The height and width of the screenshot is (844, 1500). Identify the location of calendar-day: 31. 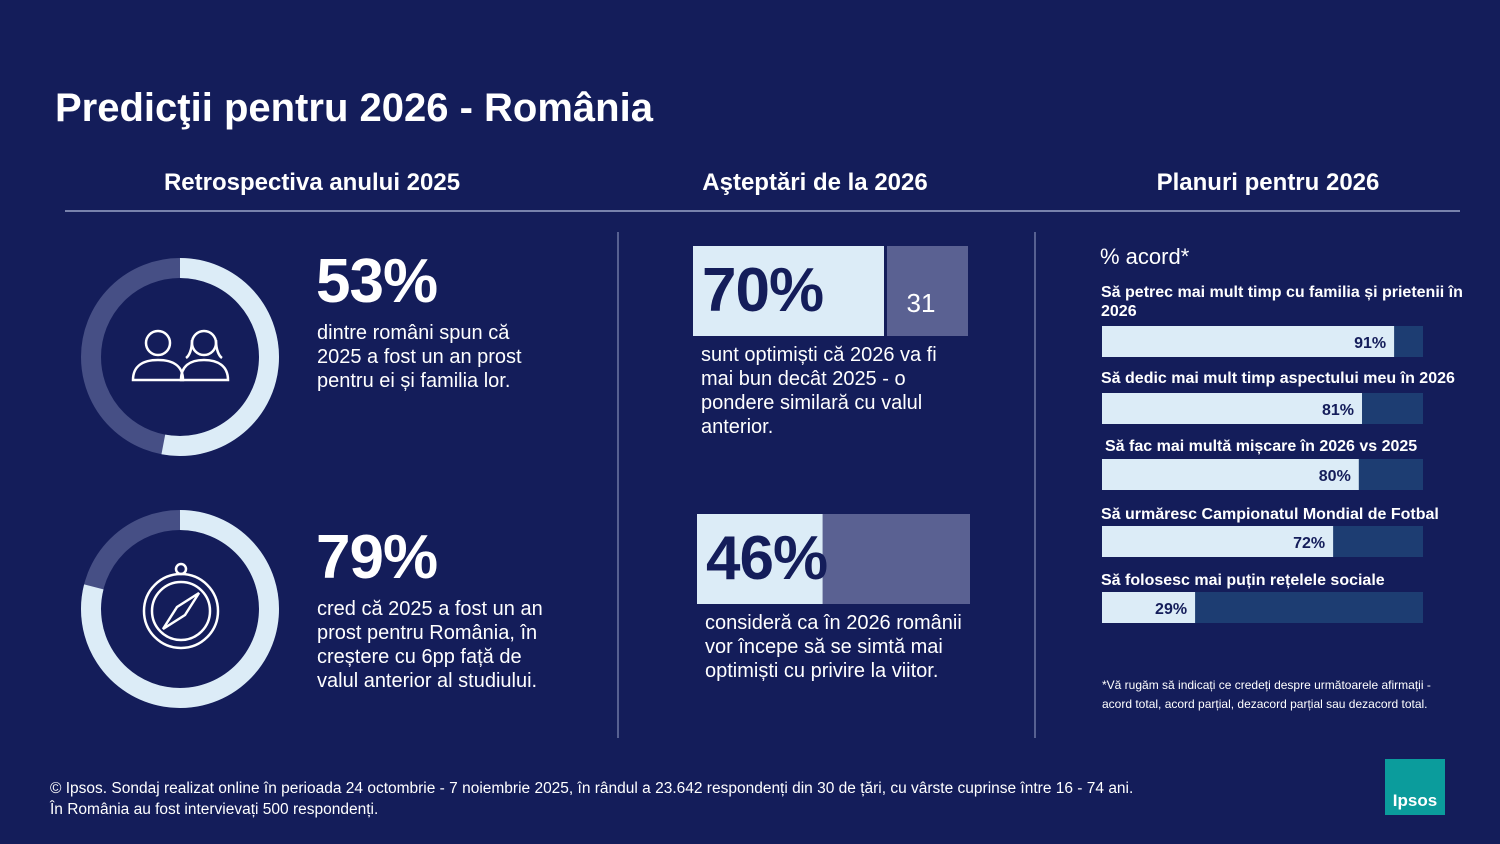
(921, 303).